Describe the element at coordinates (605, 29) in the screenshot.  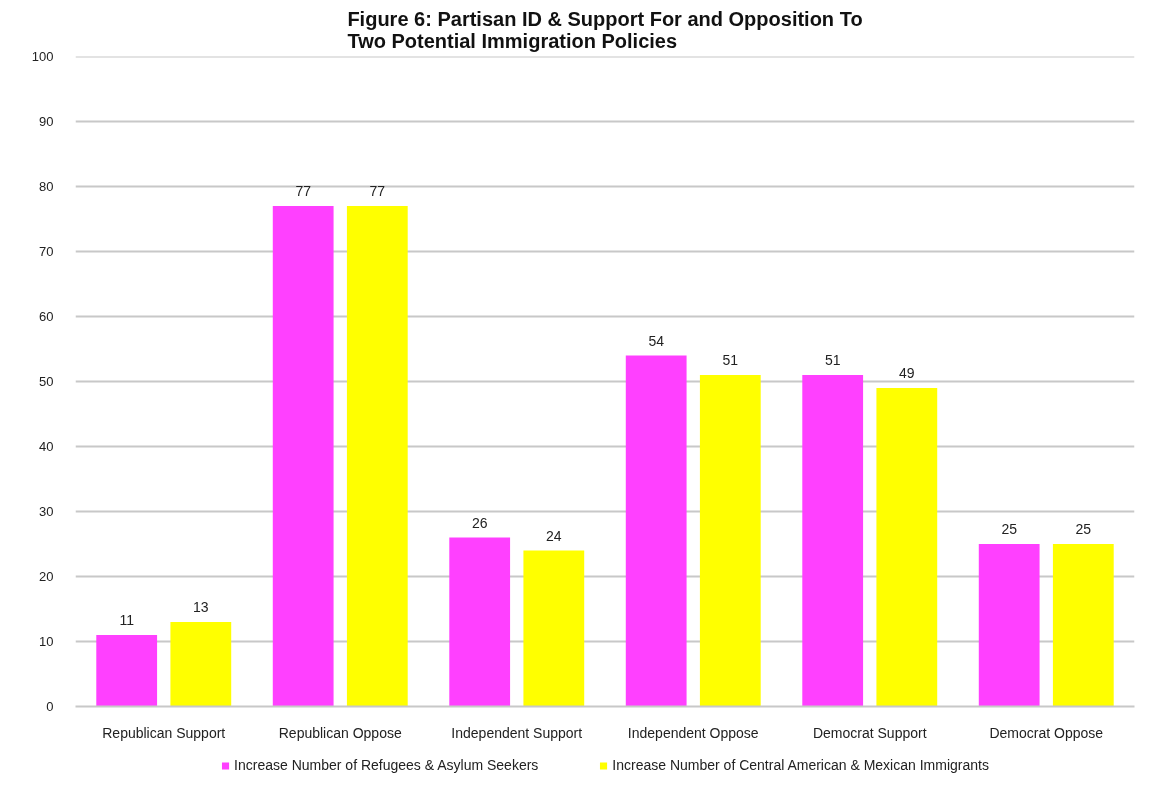
I see `chart-title: Figure 6: Partisan ID & Support For and Opposition To Two Potential Immigration Policies` at that location.